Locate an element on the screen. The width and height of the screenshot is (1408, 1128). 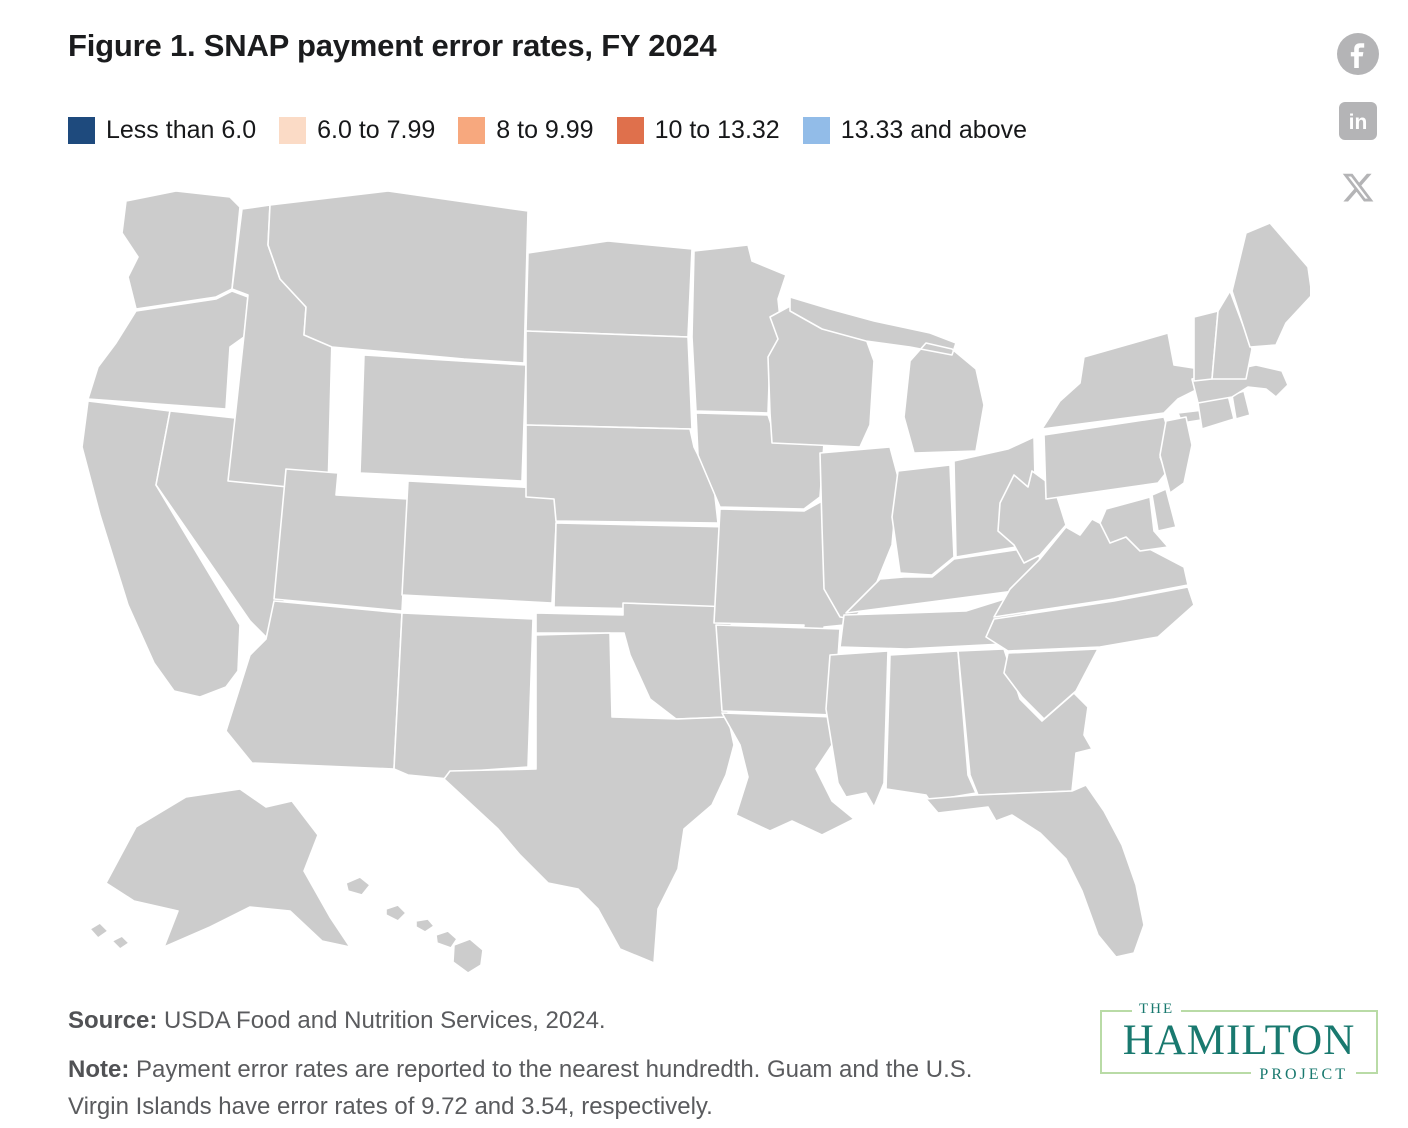
state-MI is located at coordinates (887, 375).